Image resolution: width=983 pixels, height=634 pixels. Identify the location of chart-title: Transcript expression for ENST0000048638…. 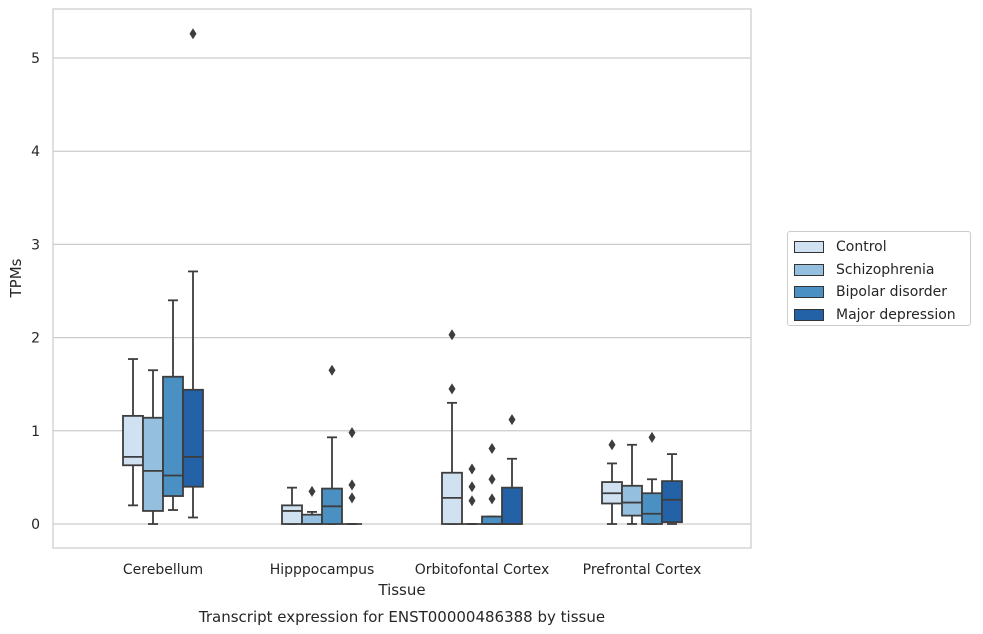
(401, 617).